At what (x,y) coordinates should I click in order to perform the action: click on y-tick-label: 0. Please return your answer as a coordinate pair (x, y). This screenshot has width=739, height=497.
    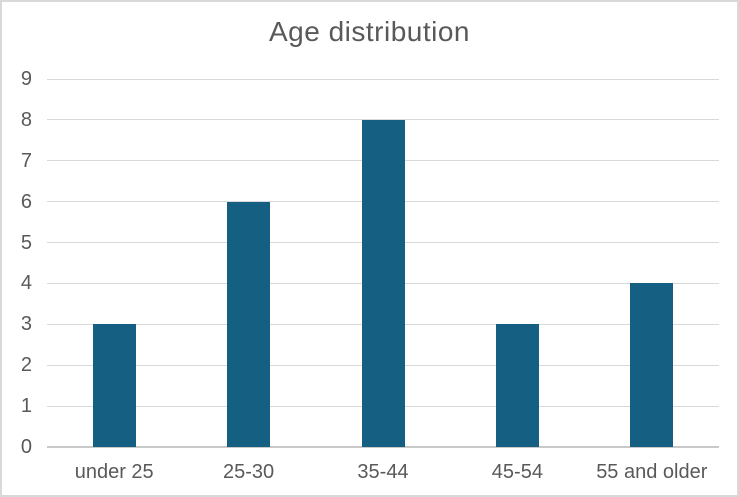
    Looking at the image, I should click on (26, 447).